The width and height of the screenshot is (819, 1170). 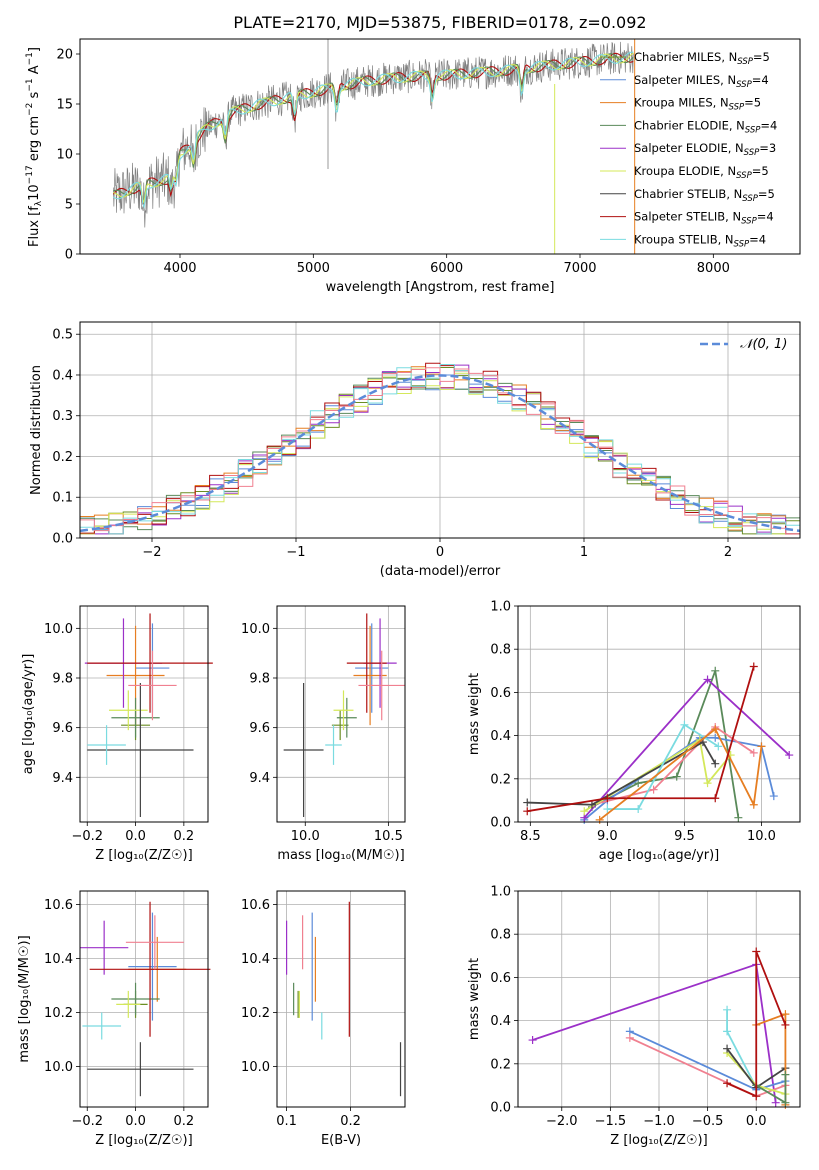 I want to click on x-tick-label: −2, so click(x=151, y=552).